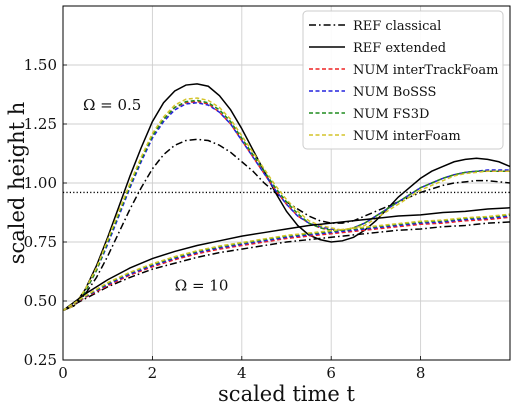 The image size is (515, 410). I want to click on legend-entry: NUM BoSSS, so click(394, 92).